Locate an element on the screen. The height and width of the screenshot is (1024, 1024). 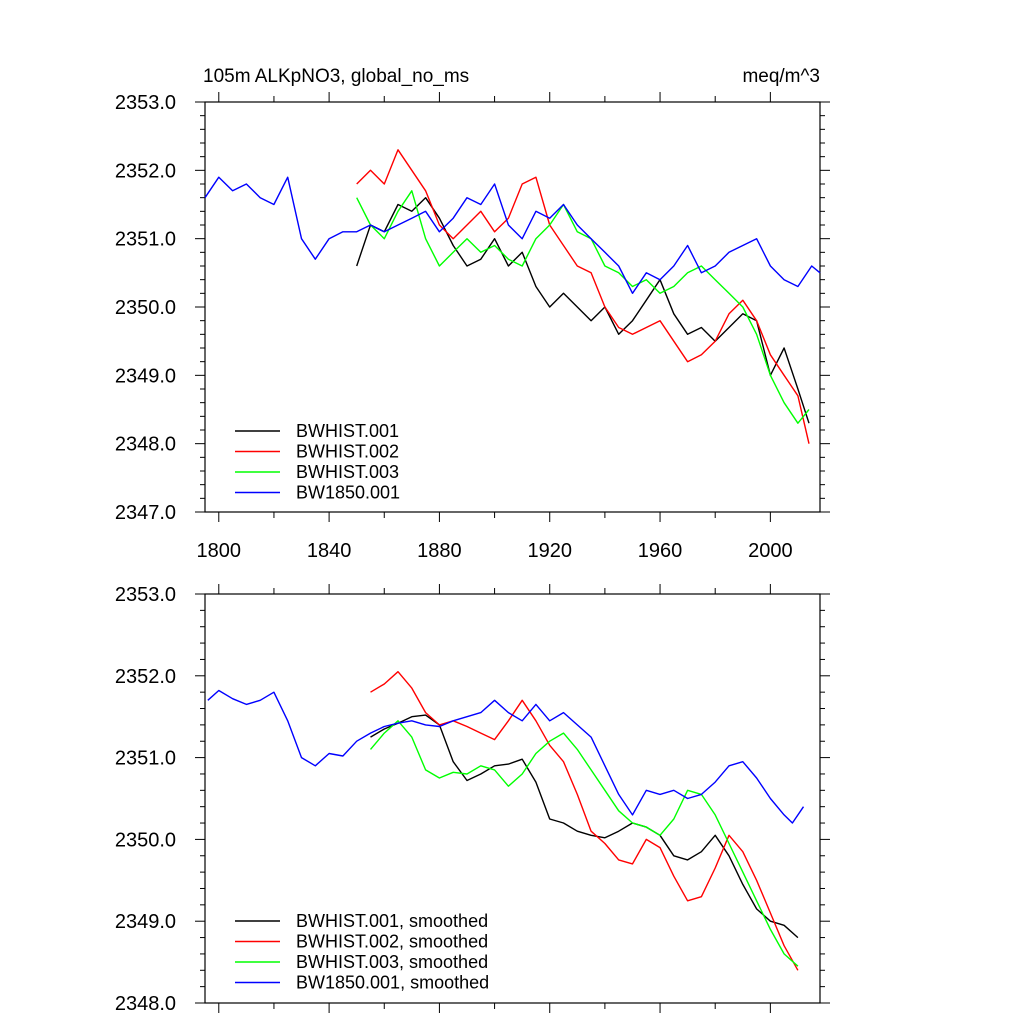
top-legend-label: BW1850.001 is located at coordinates (348, 493).